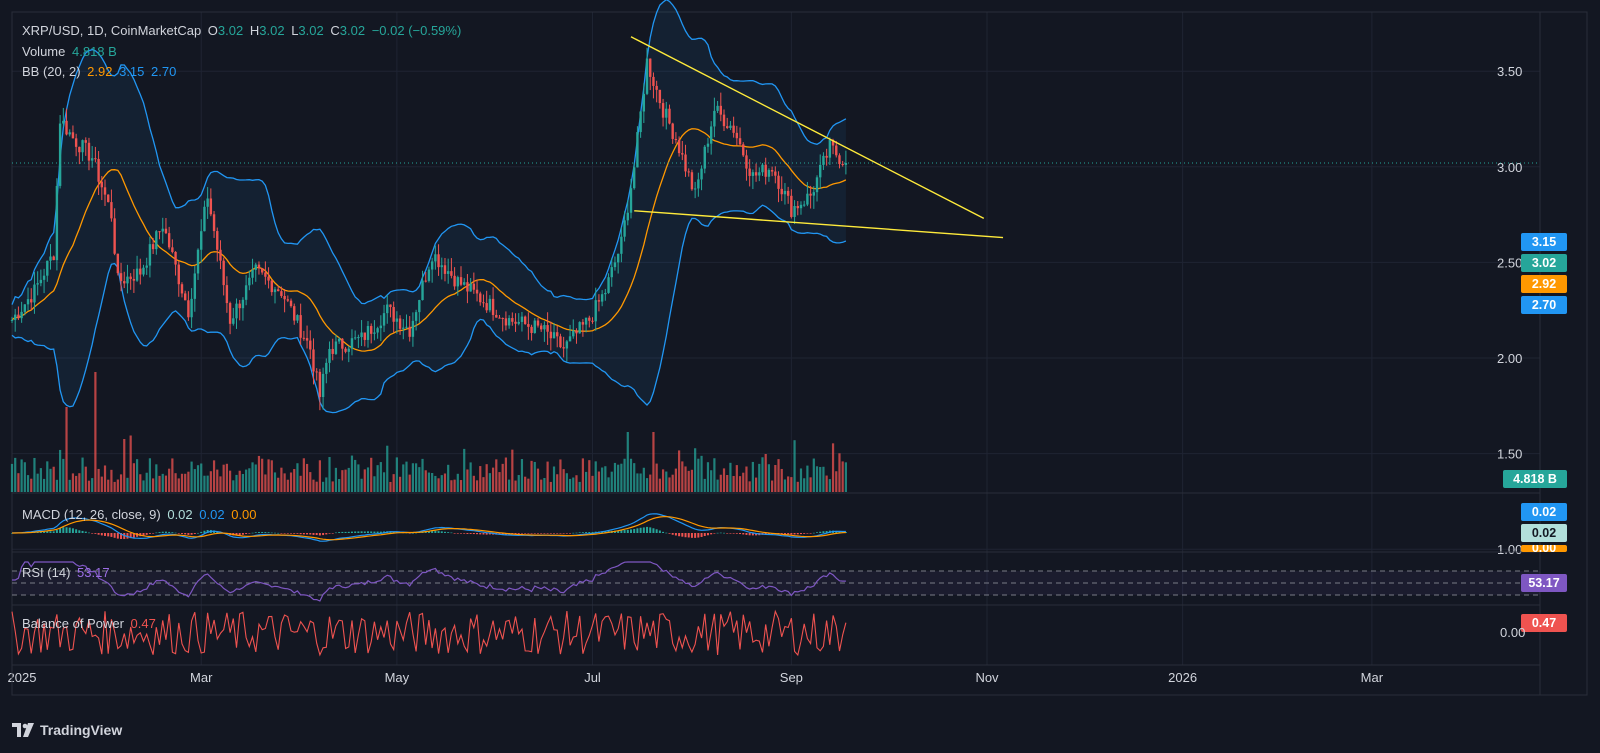  What do you see at coordinates (807, 128) in the screenshot?
I see `trendline` at bounding box center [807, 128].